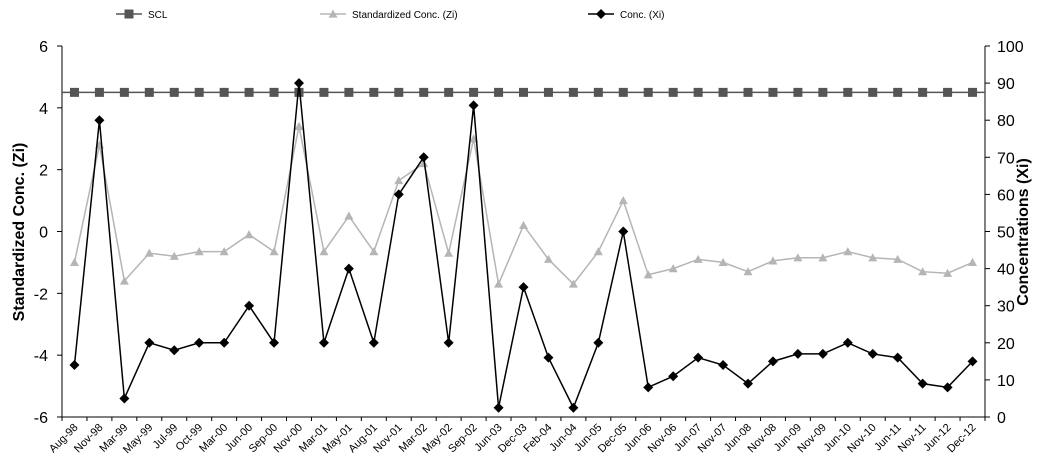 This screenshot has height=472, width=1045. Describe the element at coordinates (523, 92) in the screenshot. I see `series-scl` at that location.